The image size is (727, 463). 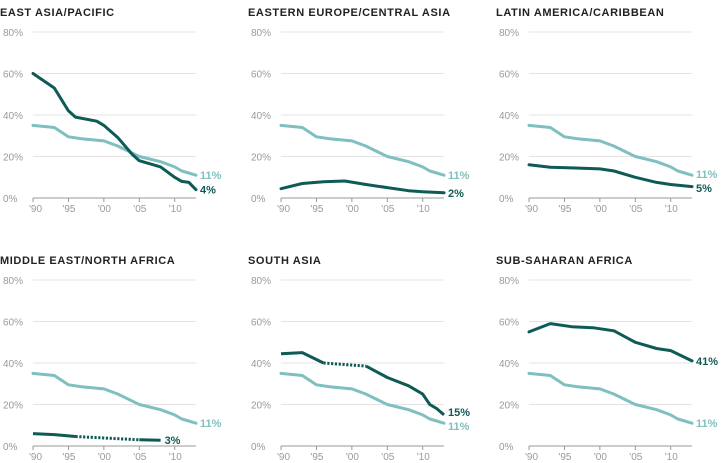 I want to click on panel-title: EAST ASIA/PACIFIC, so click(x=57, y=13).